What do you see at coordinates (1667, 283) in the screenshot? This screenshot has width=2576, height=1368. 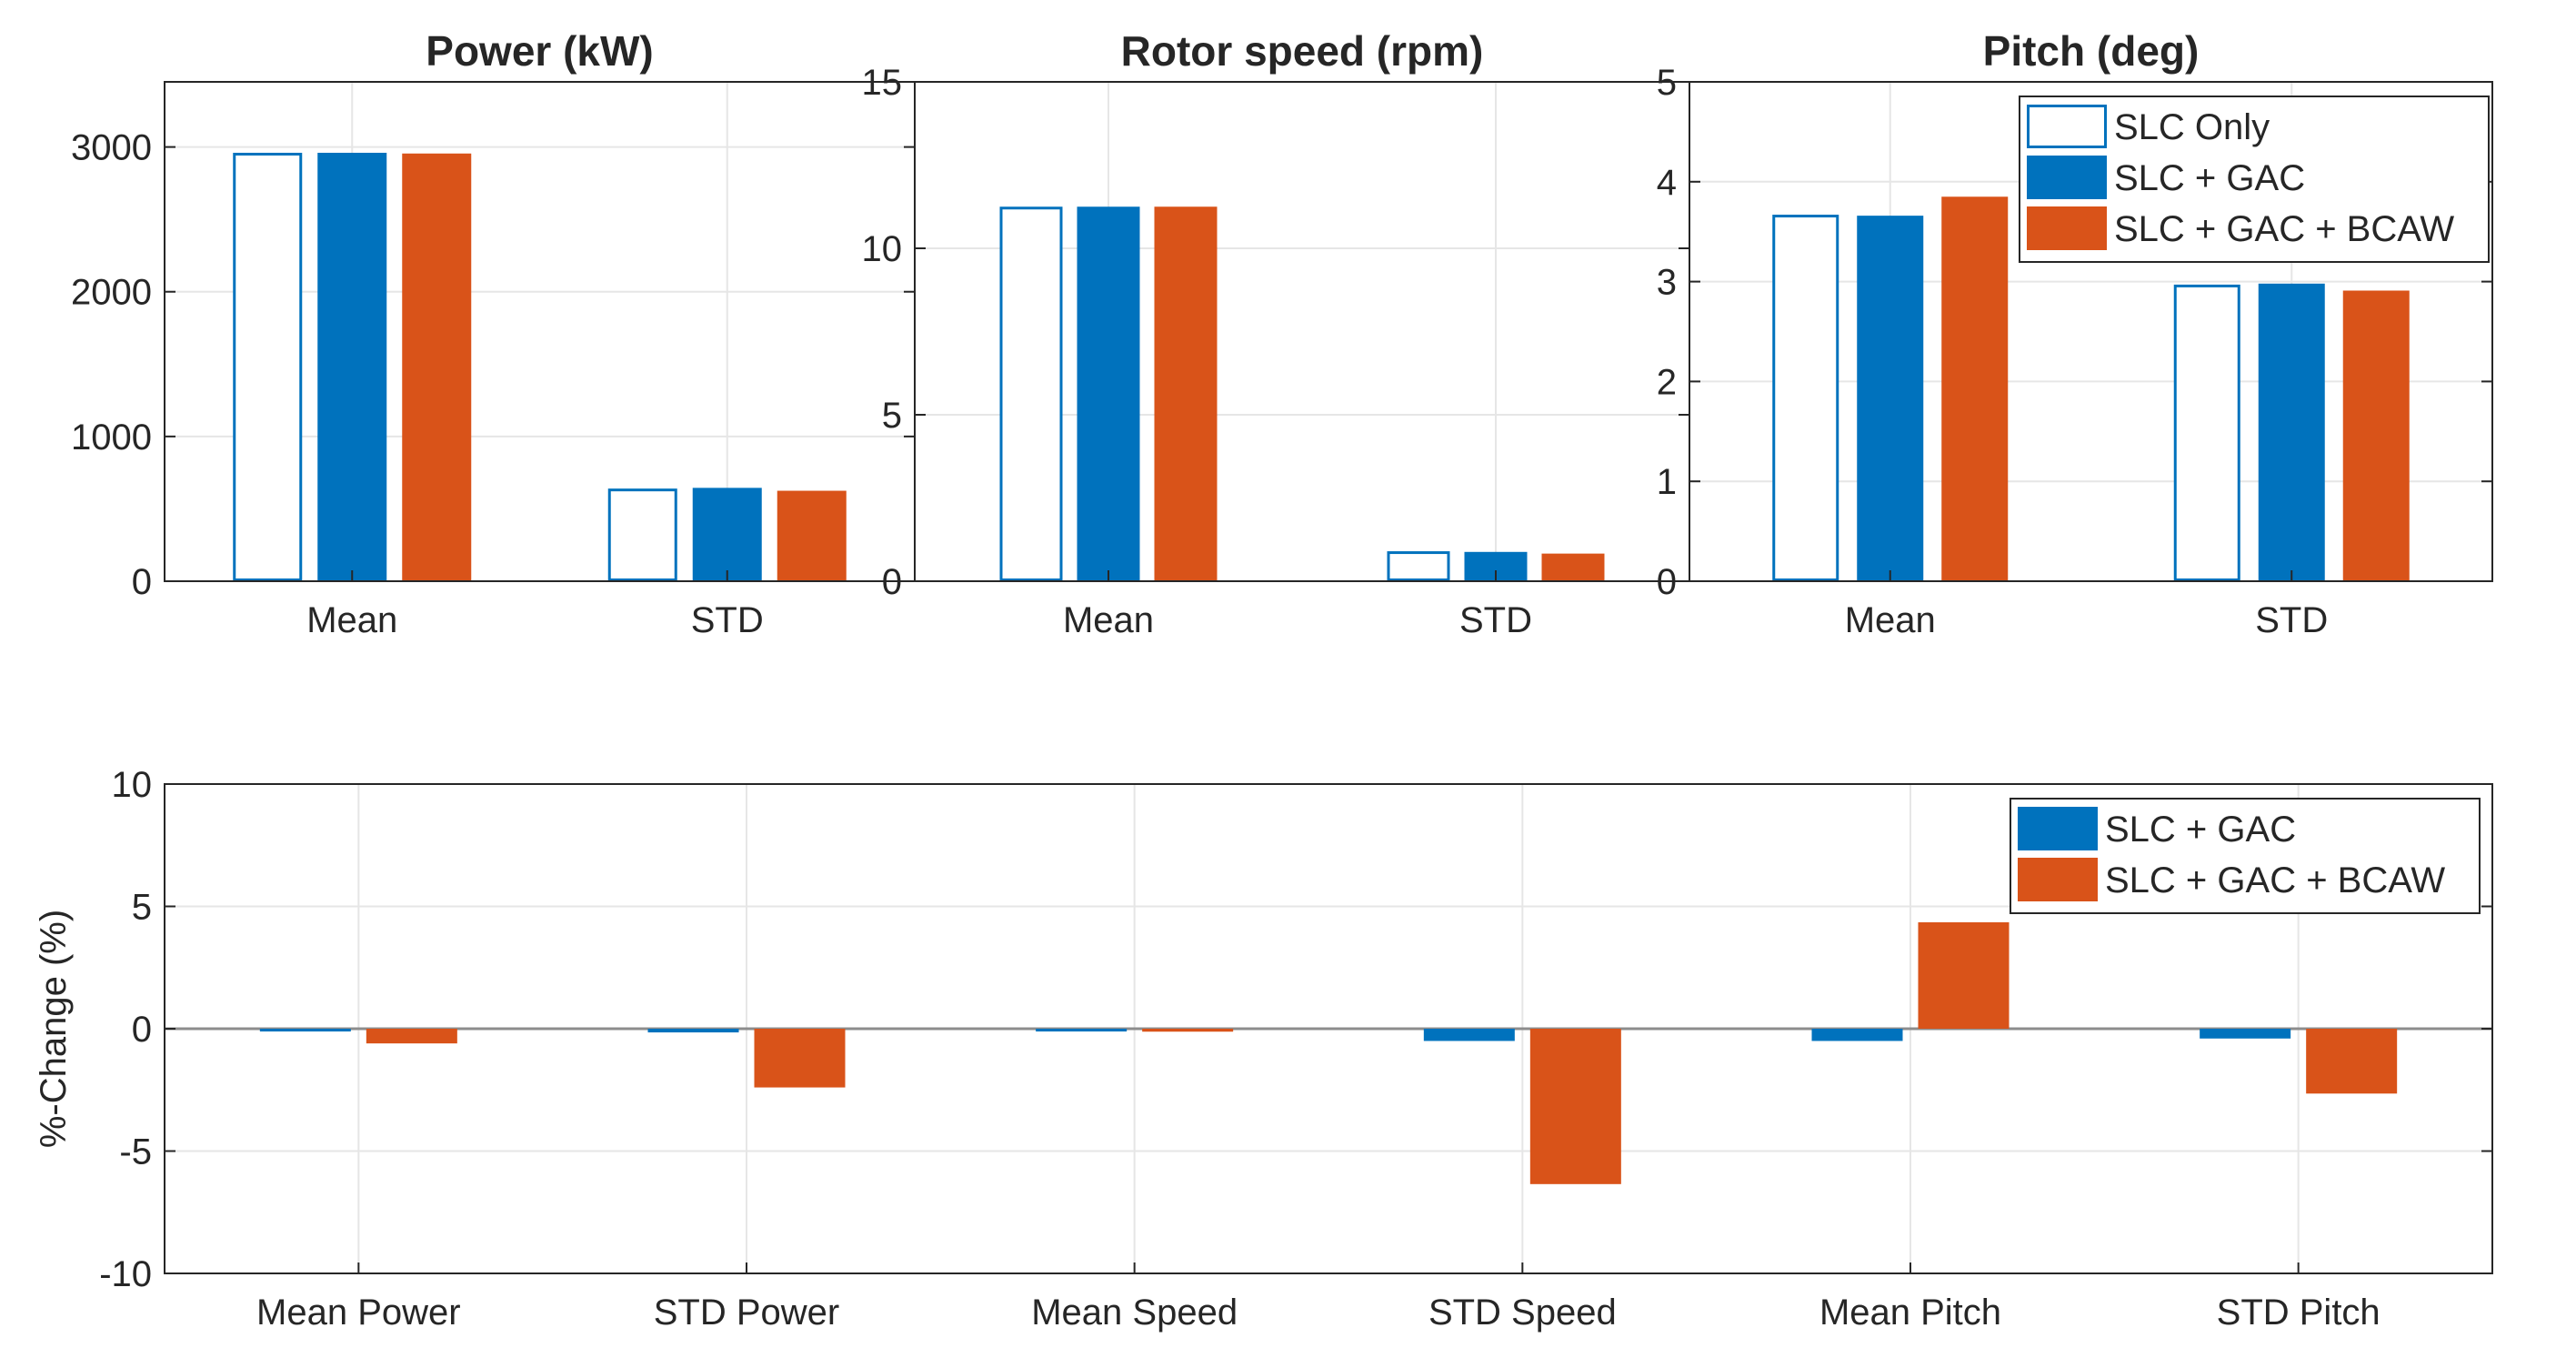 I see `y-tick-label: 3` at bounding box center [1667, 283].